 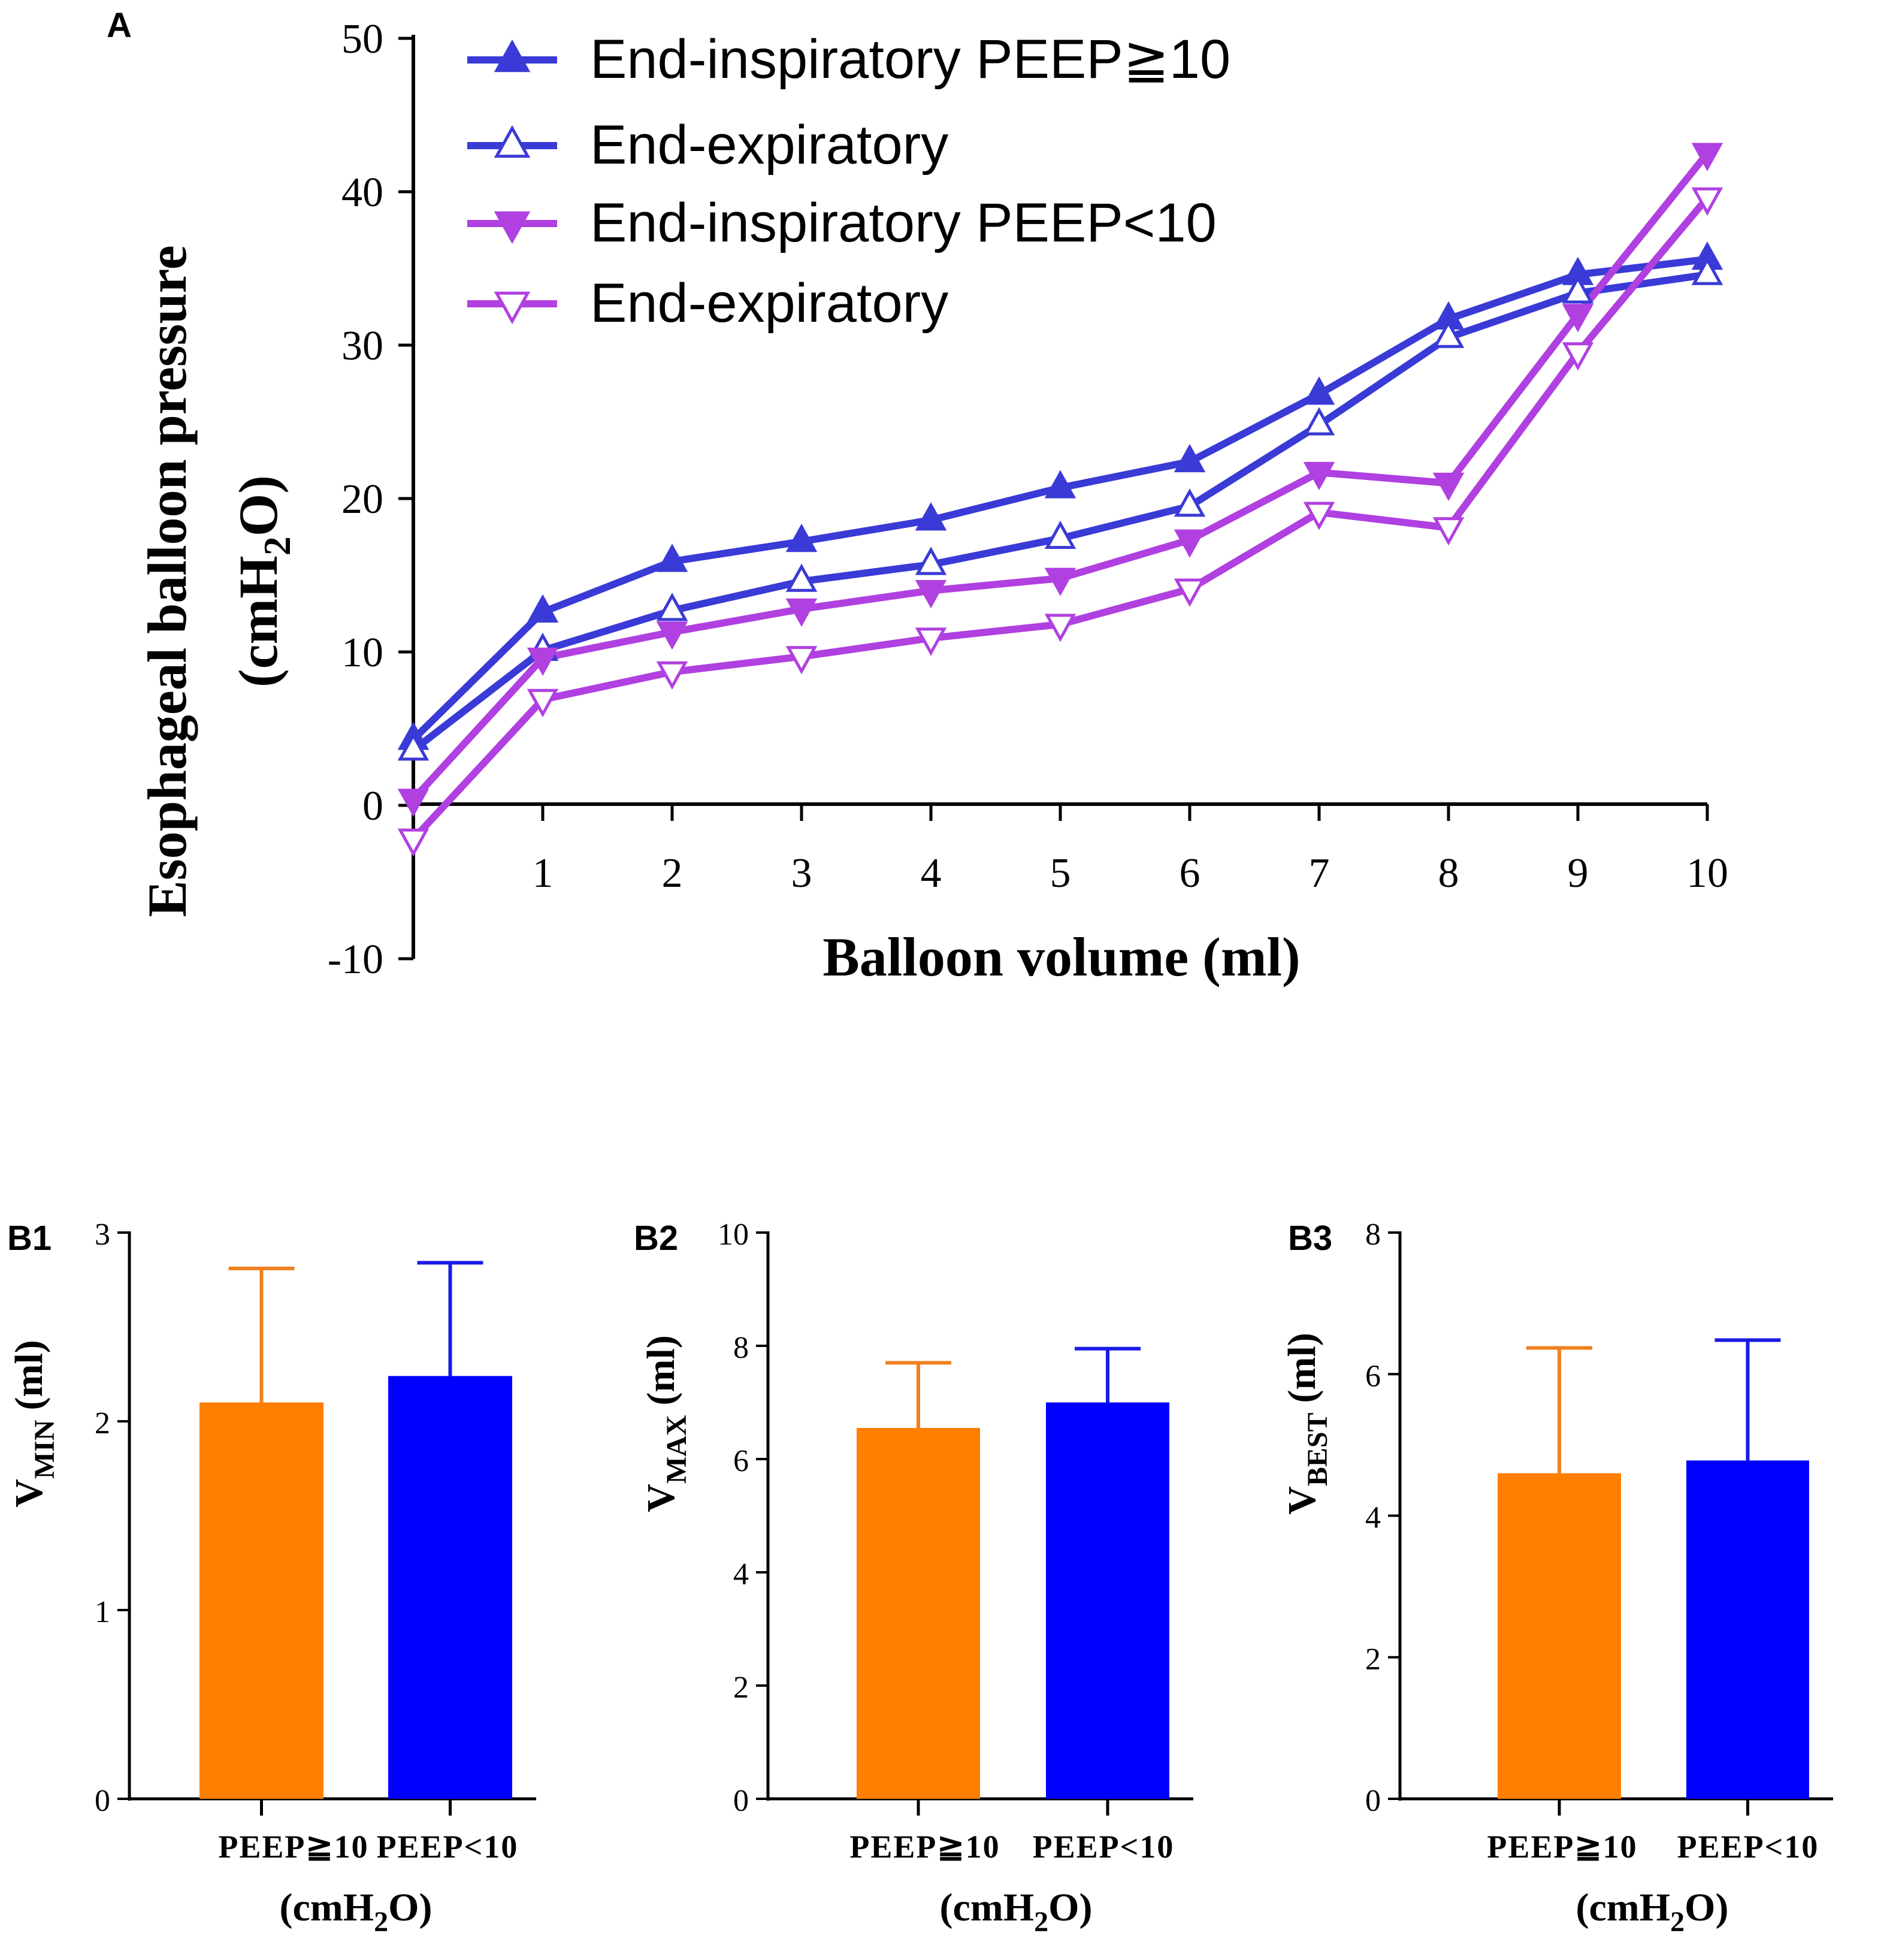 What do you see at coordinates (277, 545) in the screenshot?
I see `panel-a-y-unit-sub: 2` at bounding box center [277, 545].